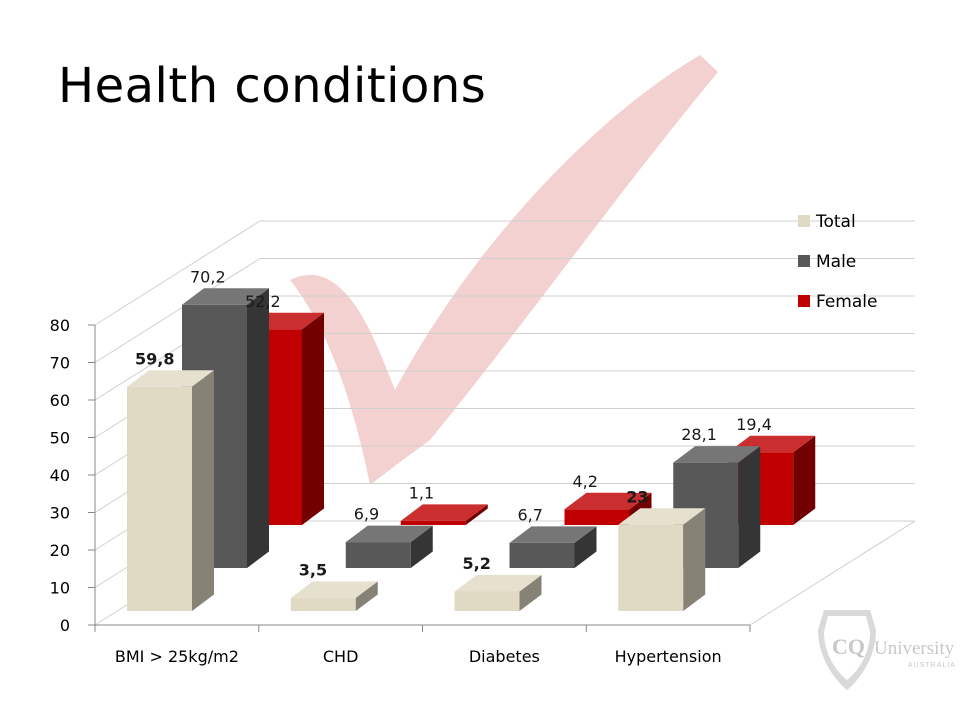 The width and height of the screenshot is (960, 720). What do you see at coordinates (846, 302) in the screenshot?
I see `legend-label: Female` at bounding box center [846, 302].